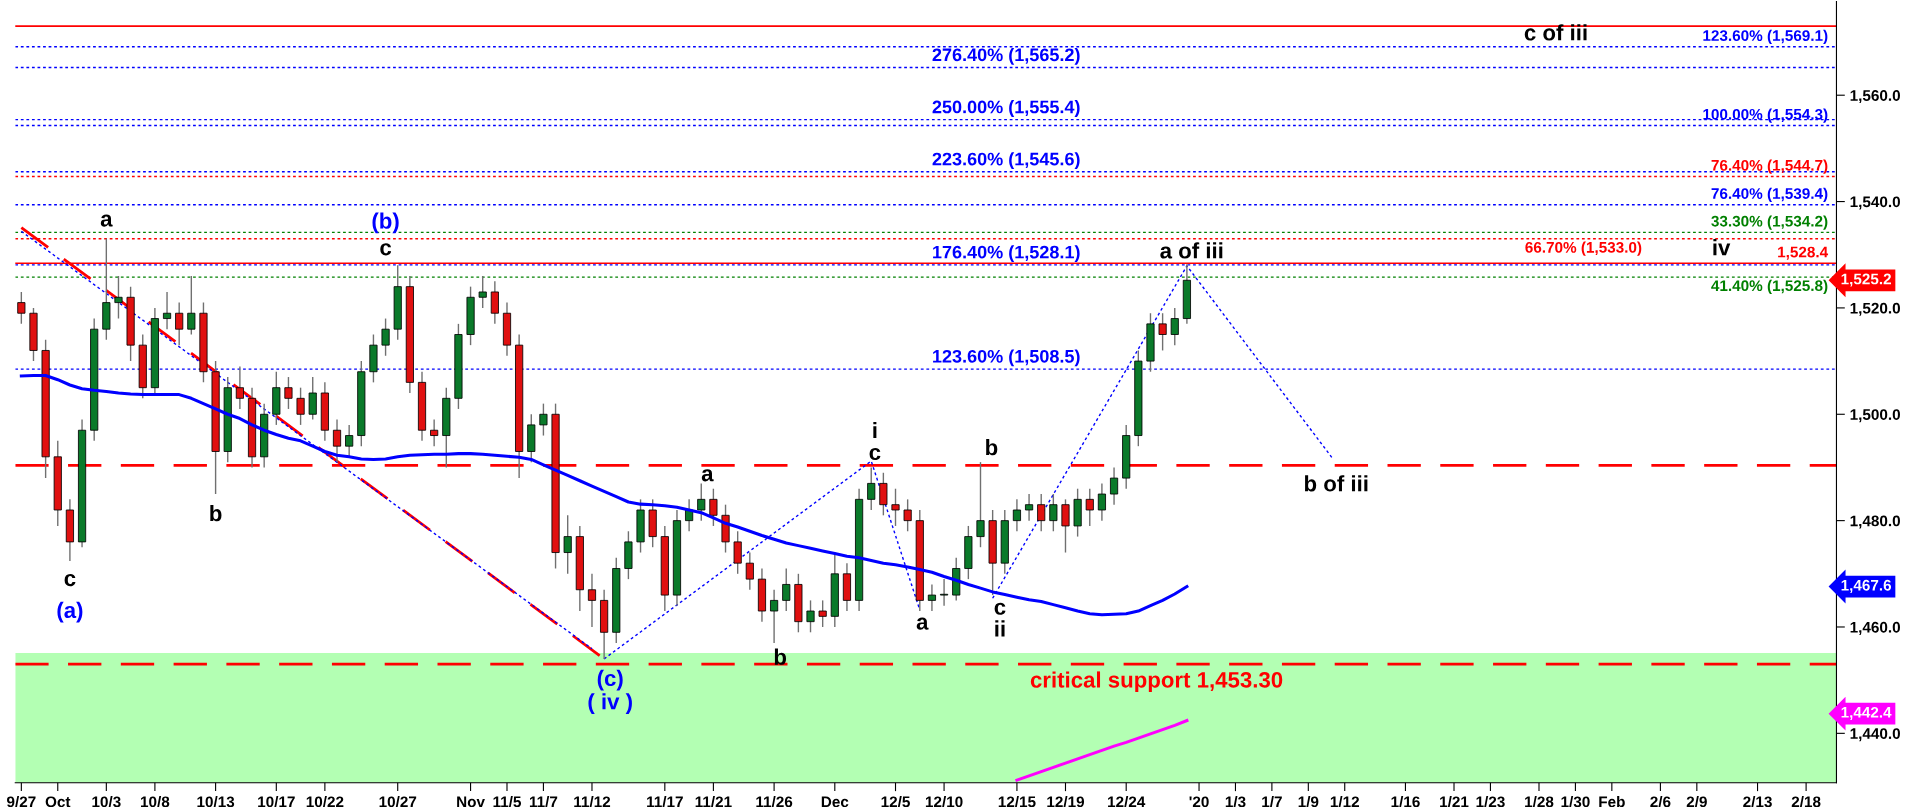 The width and height of the screenshot is (1909, 807). I want to click on ref-line-label: 76.40% (1,544.7), so click(1769, 166).